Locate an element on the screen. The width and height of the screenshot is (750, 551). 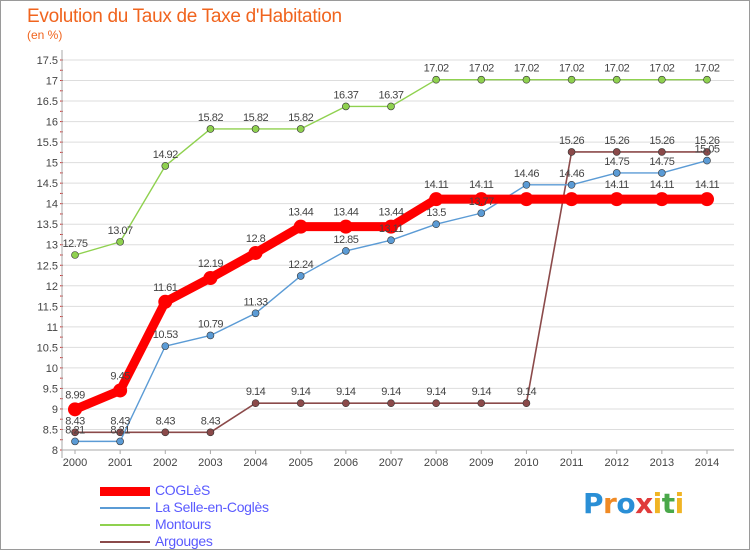
y-tick-label: 16.5 is located at coordinates (47, 102).